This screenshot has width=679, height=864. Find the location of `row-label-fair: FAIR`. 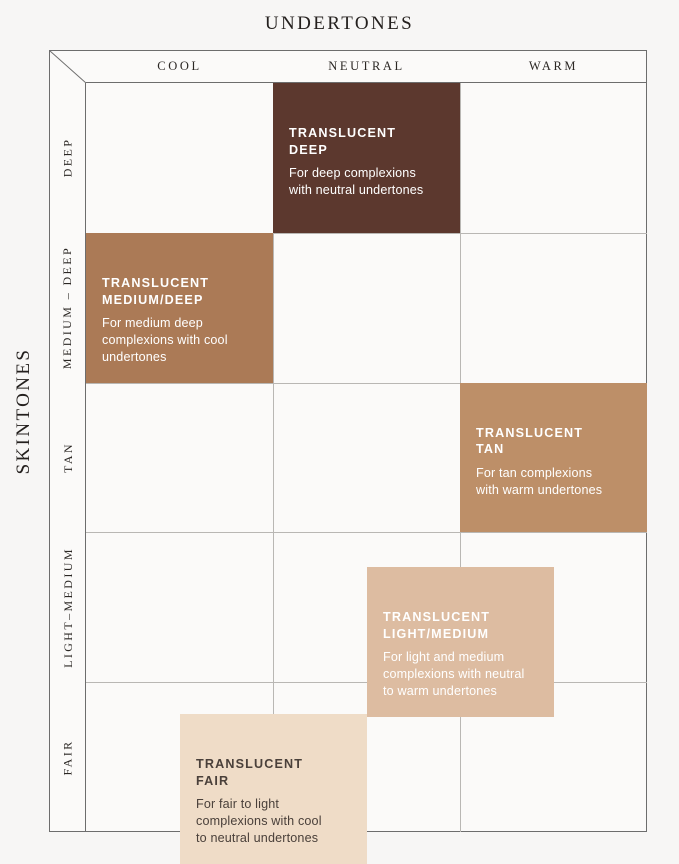

row-label-fair: FAIR is located at coordinates (68, 757).